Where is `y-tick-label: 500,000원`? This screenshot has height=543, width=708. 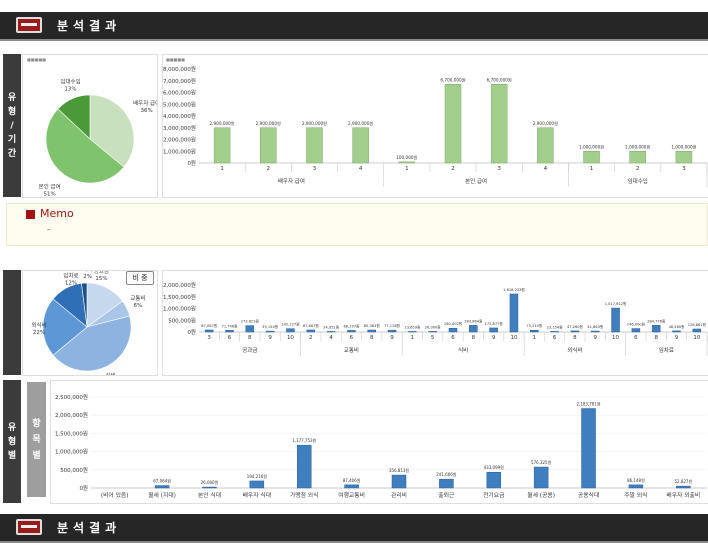
y-tick-label: 500,000원 is located at coordinates (74, 470).